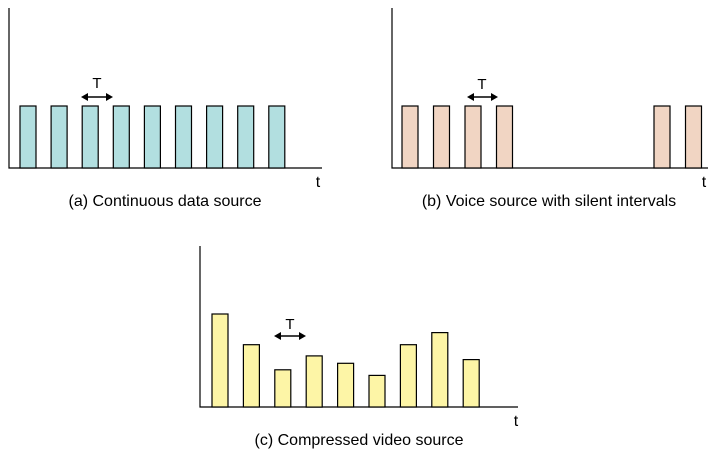  I want to click on period-arrow-c, so click(290, 336).